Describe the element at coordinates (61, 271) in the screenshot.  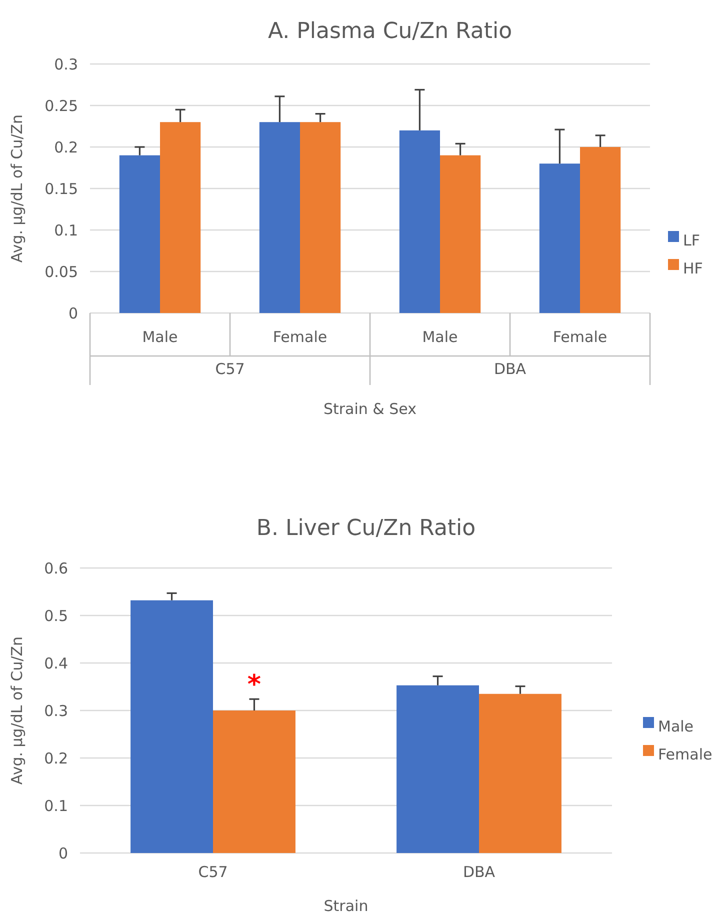
I see `y-tick-label: 0.05` at that location.